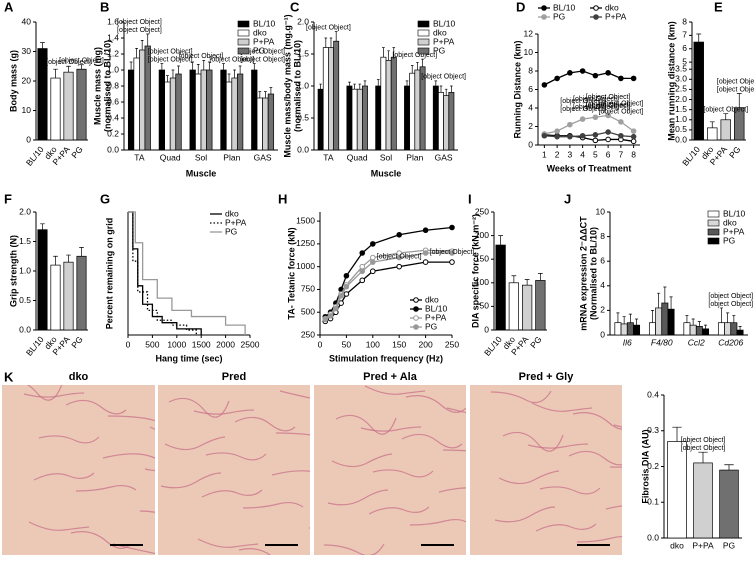 Image resolution: width=754 pixels, height=568 pixels. Describe the element at coordinates (730, 222) in the screenshot. I see `legend-label: dko` at that location.